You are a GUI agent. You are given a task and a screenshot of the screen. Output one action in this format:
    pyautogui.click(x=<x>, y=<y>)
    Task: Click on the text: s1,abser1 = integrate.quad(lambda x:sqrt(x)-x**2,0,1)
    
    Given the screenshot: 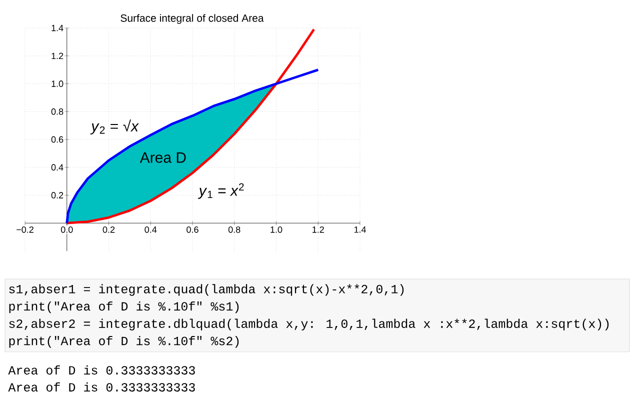 What is the action you would take?
    pyautogui.click(x=206, y=290)
    